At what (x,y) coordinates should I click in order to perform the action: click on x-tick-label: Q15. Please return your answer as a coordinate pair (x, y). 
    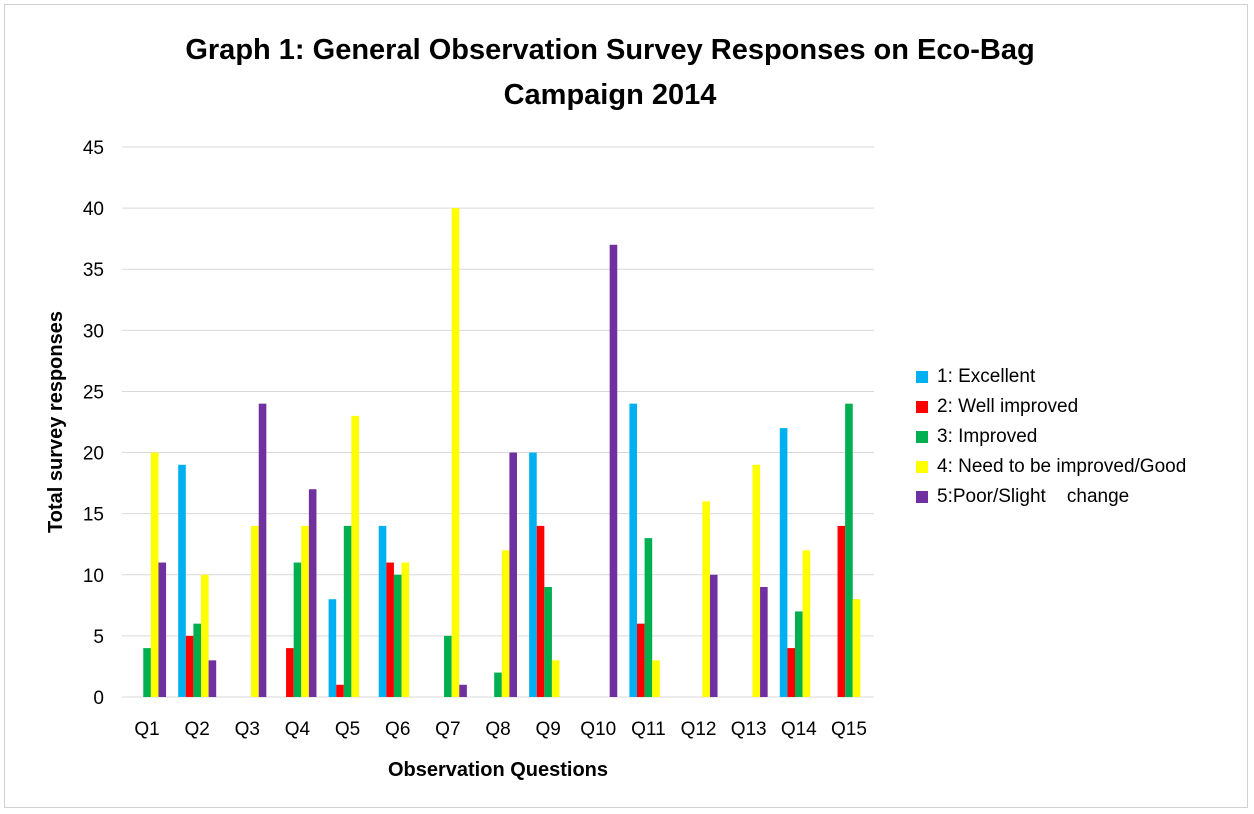
    Looking at the image, I should click on (849, 729).